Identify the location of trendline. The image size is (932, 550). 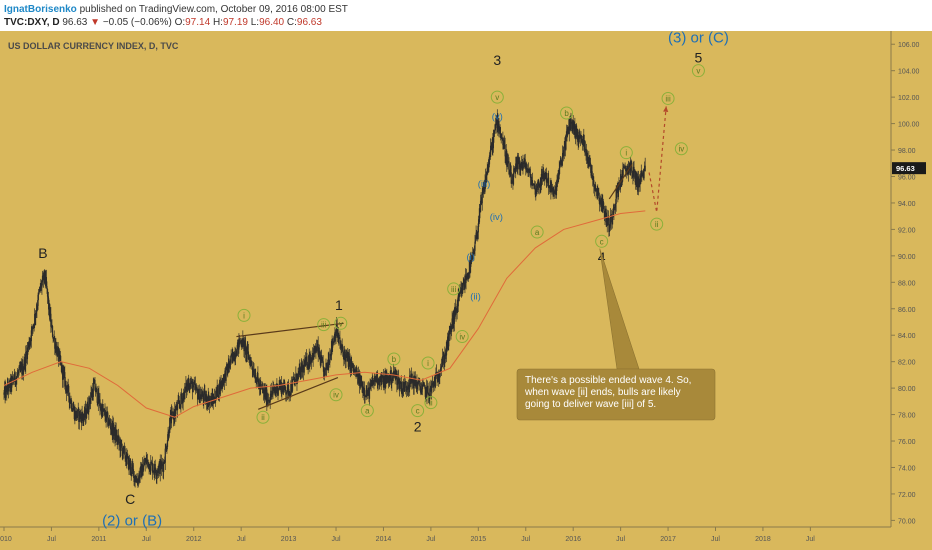
(290, 330).